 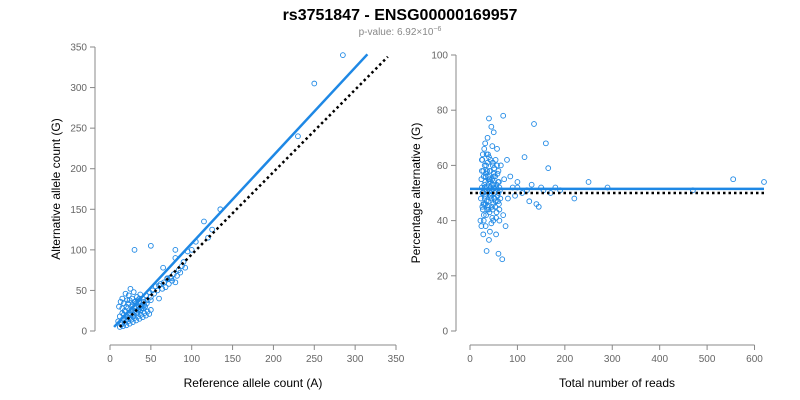 I want to click on right-x-tick-label: 300, so click(x=612, y=359).